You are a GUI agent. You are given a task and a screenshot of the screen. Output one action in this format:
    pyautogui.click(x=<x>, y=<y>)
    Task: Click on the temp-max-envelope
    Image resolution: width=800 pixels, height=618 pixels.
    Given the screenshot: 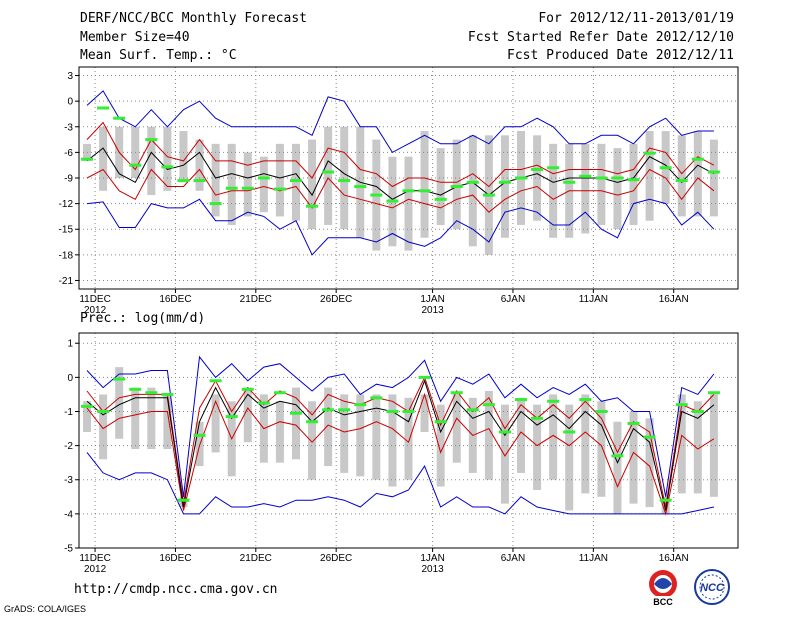 What is the action you would take?
    pyautogui.click(x=400, y=122)
    